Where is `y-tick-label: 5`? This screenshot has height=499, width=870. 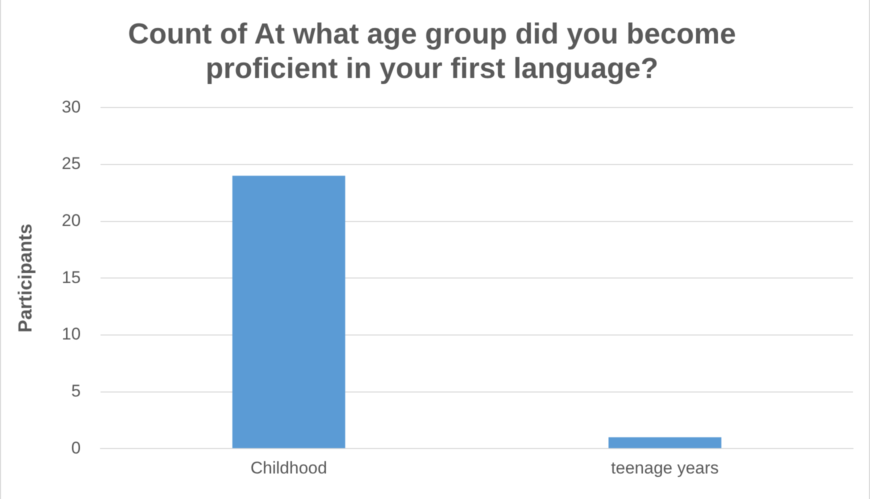
y-tick-label: 5 is located at coordinates (76, 390).